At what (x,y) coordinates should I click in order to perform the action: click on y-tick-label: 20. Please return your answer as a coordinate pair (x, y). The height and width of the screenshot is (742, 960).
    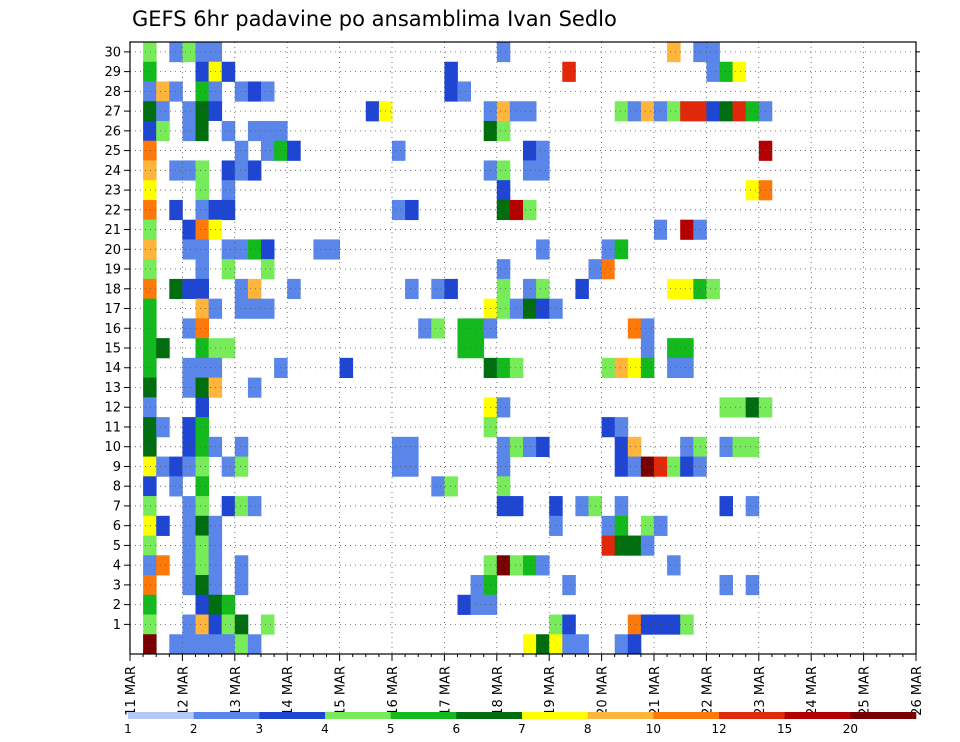
    Looking at the image, I should click on (112, 250).